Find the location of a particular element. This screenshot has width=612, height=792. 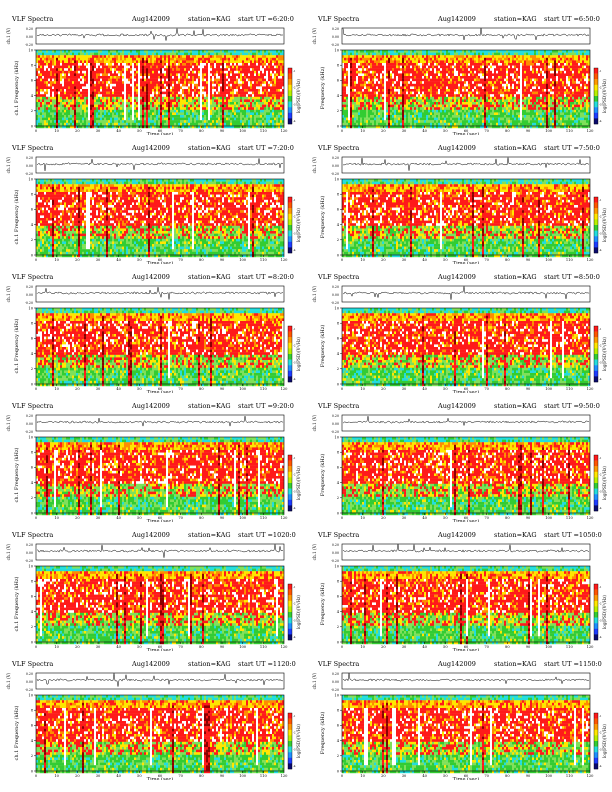

panel-header-title: VLF Spectra is located at coordinates (338, 535).